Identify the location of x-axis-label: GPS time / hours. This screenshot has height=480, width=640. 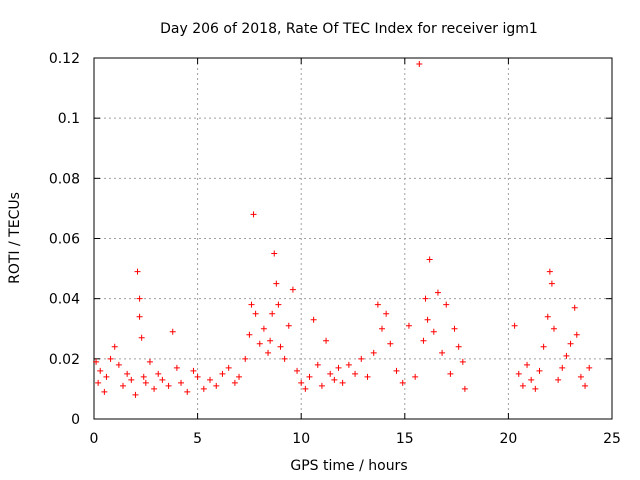
(348, 466).